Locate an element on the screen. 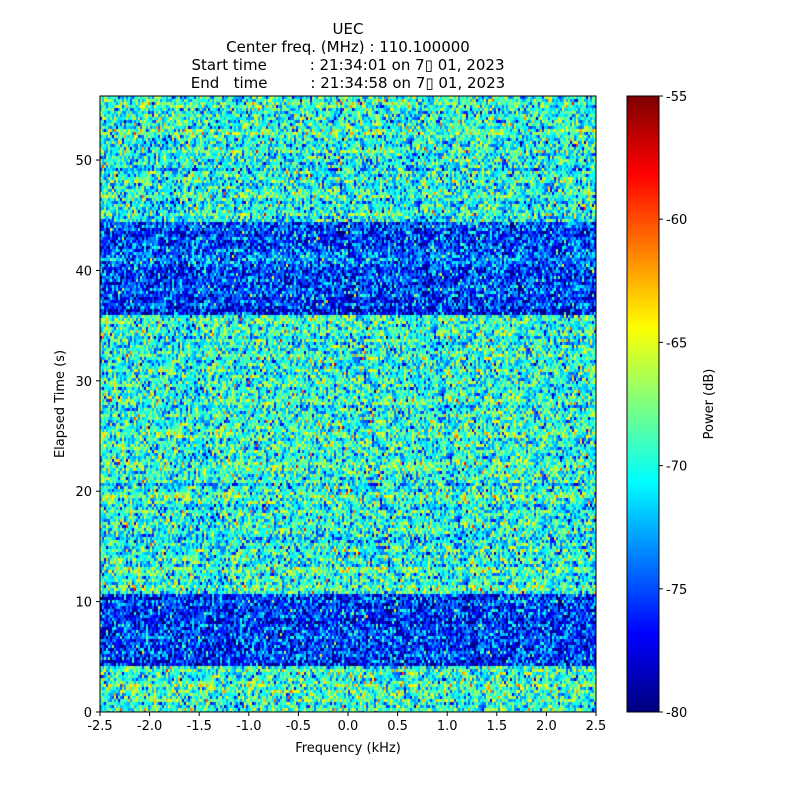 The height and width of the screenshot is (800, 800). y-tick-label: 20 is located at coordinates (83, 492).